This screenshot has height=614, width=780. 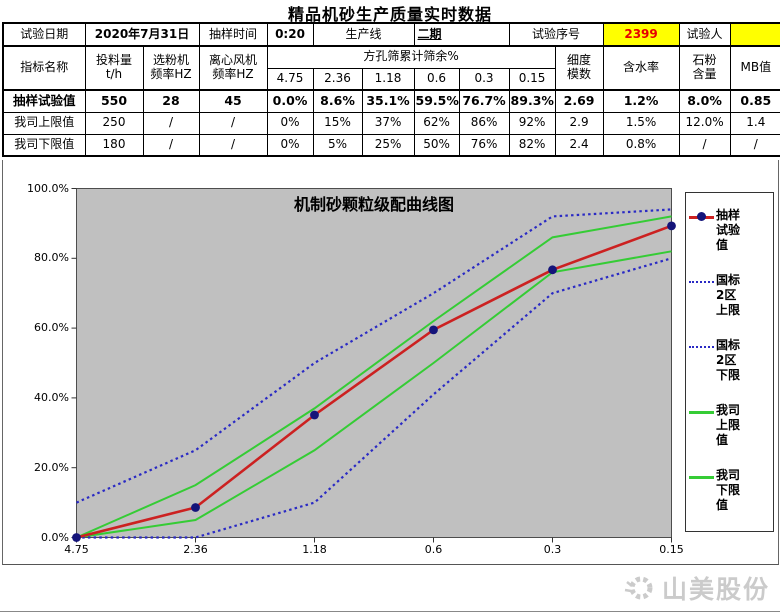 I want to click on legend-label: 国标 2区 下限, so click(x=728, y=360).